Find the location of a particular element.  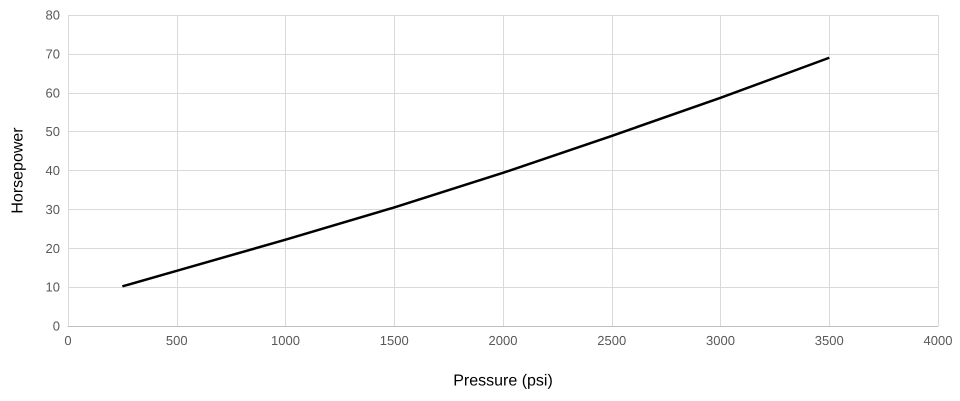

y-tick-label: 40 is located at coordinates (53, 170).